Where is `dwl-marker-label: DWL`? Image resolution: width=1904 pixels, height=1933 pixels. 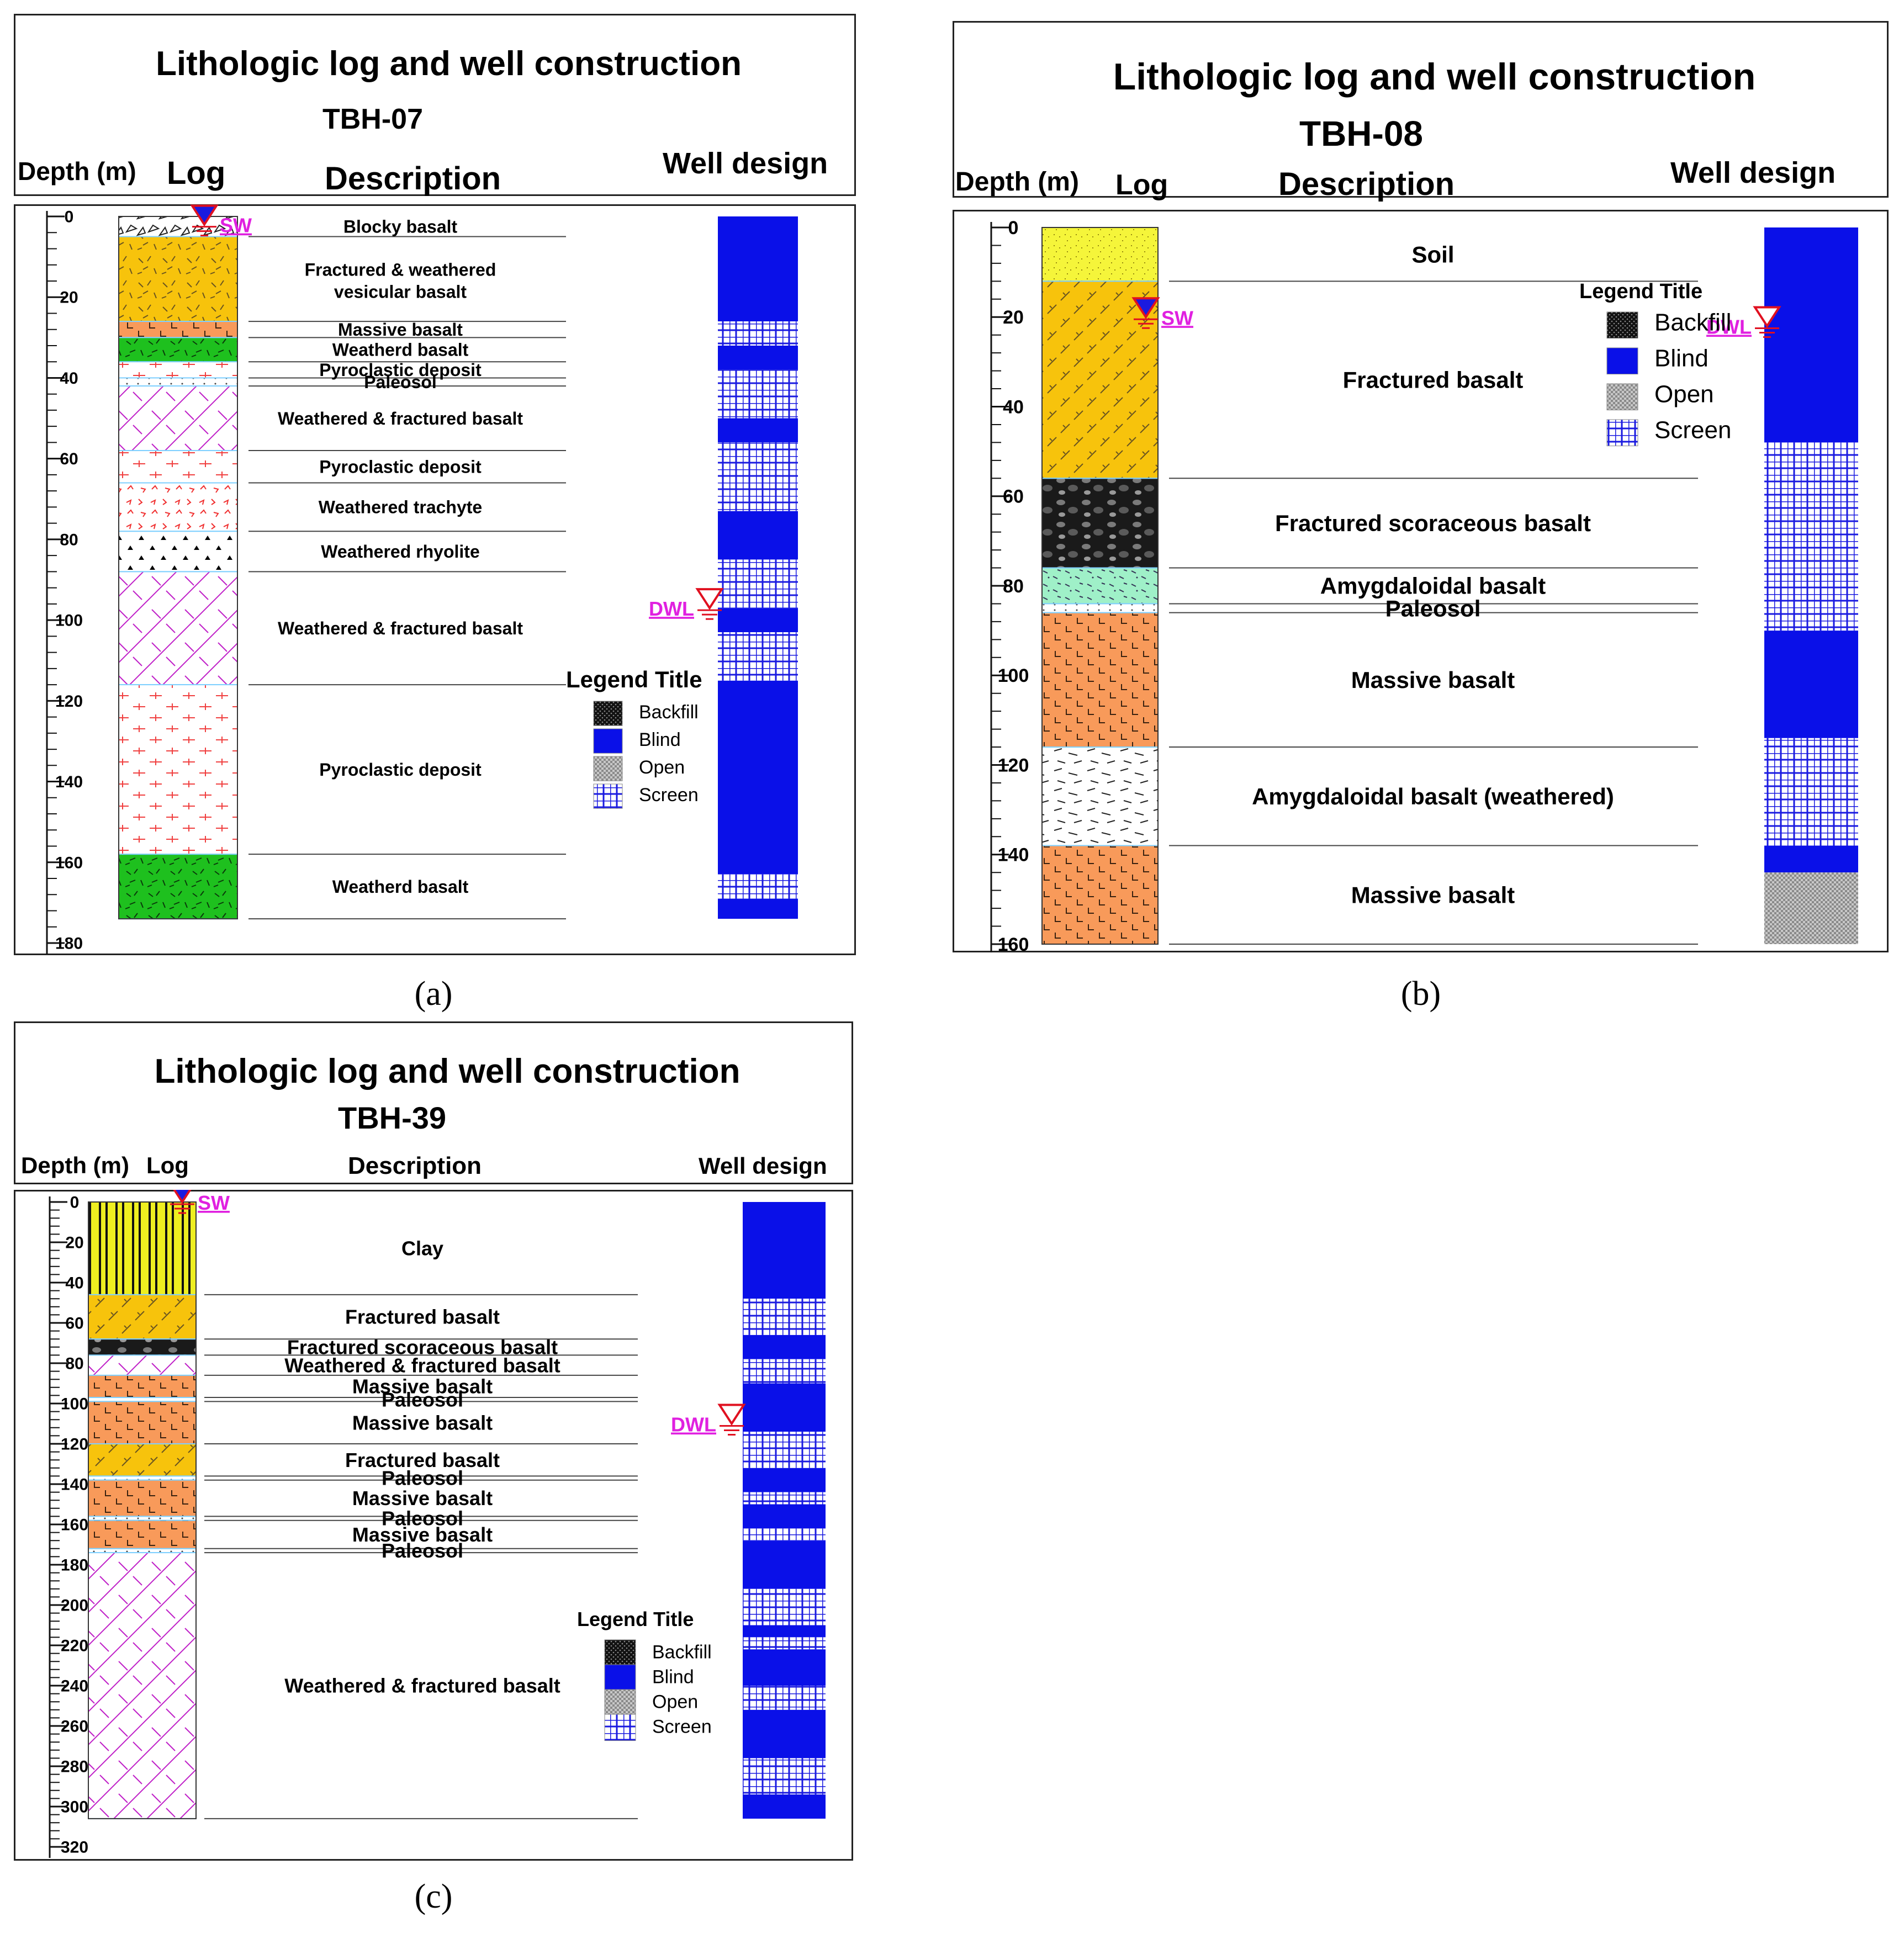 dwl-marker-label: DWL is located at coordinates (1729, 326).